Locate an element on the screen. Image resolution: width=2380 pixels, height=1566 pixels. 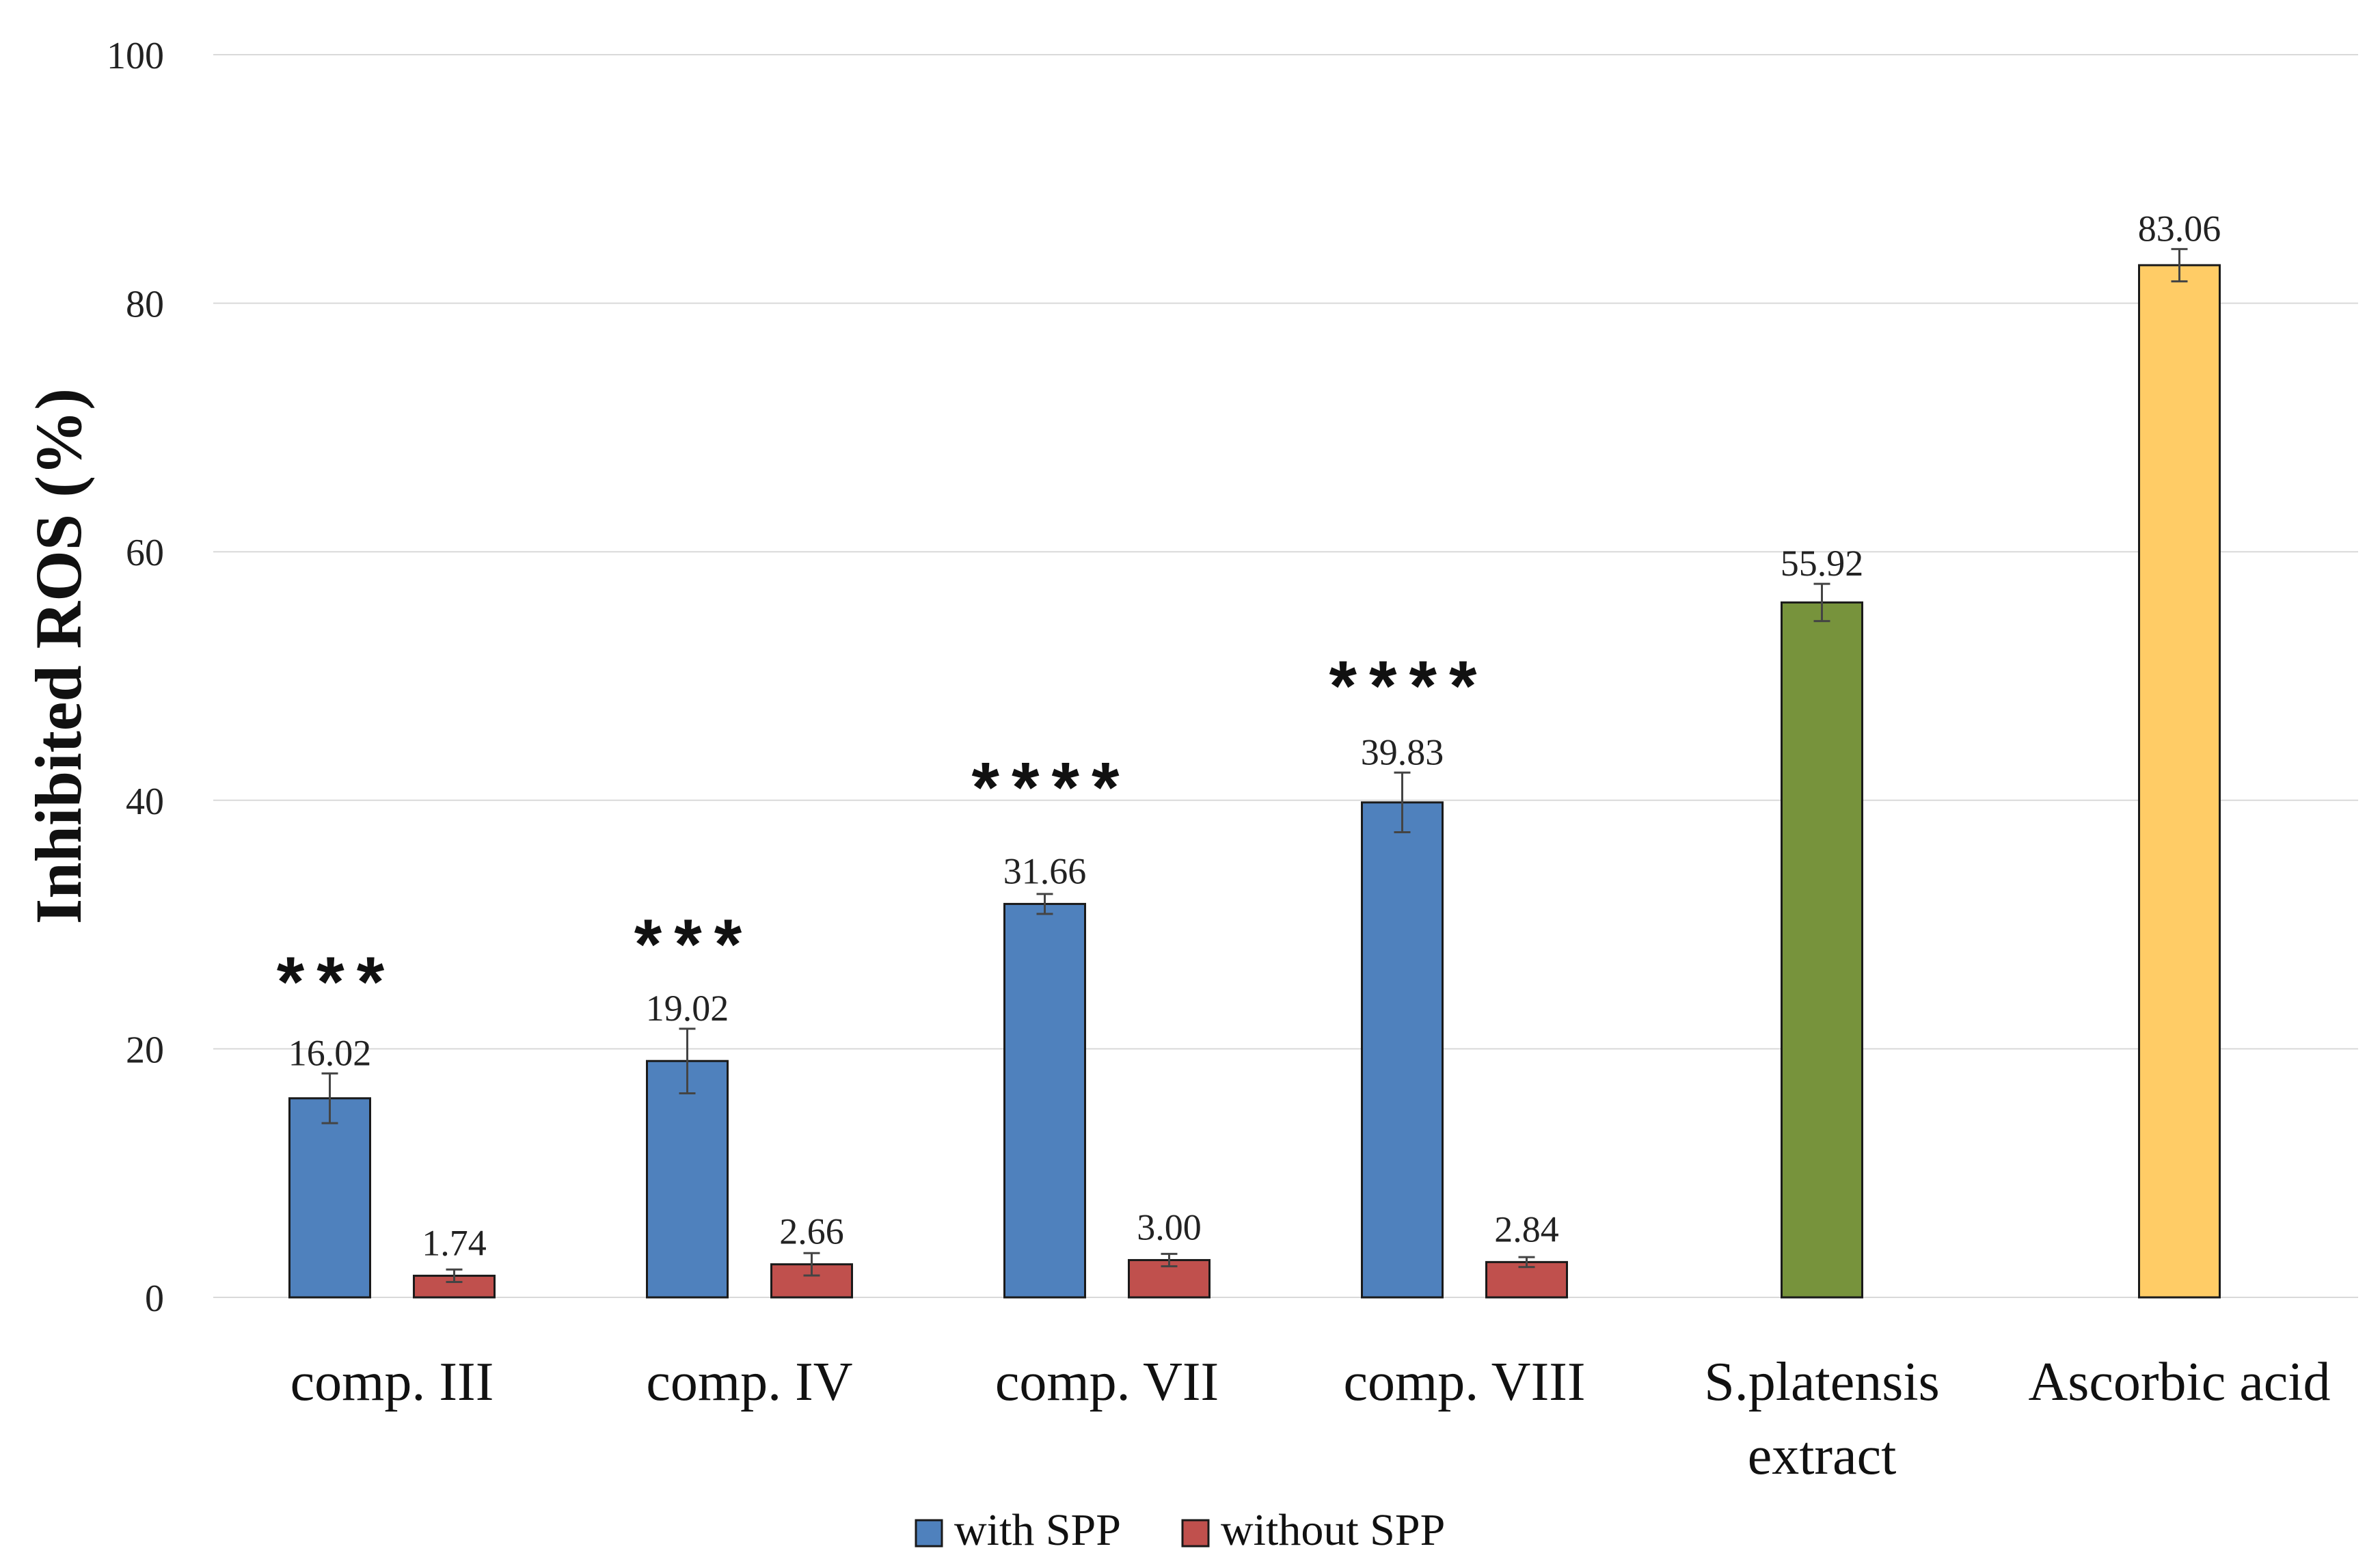
significance-markers: *** *********** is located at coordinates (883, 834).